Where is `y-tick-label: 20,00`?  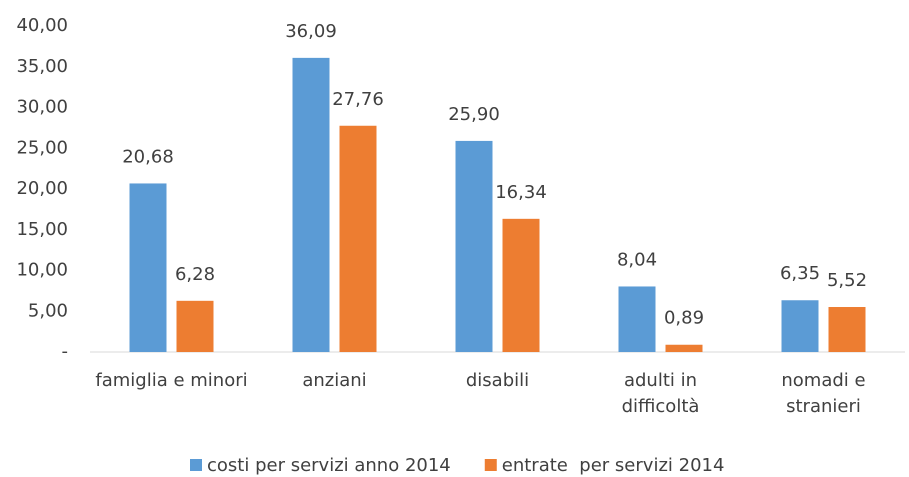
y-tick-label: 20,00 is located at coordinates (42, 188).